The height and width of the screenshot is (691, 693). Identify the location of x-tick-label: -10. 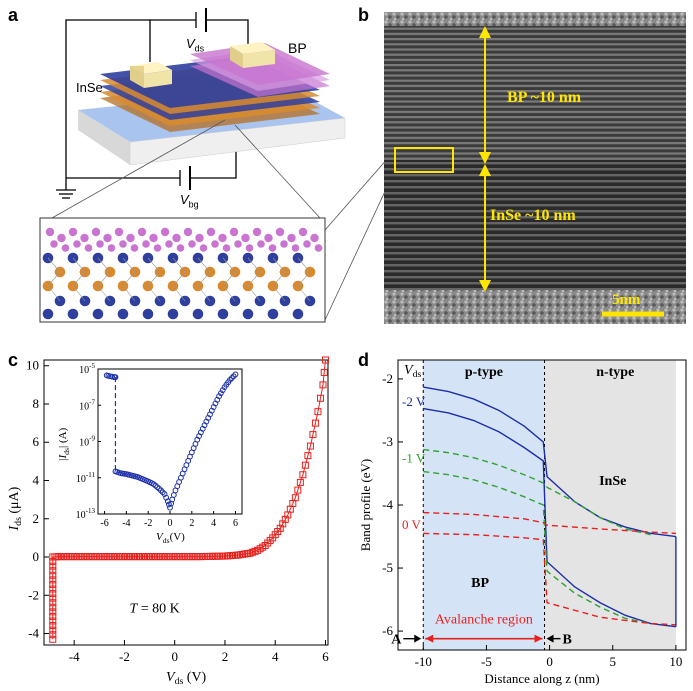
(423, 661).